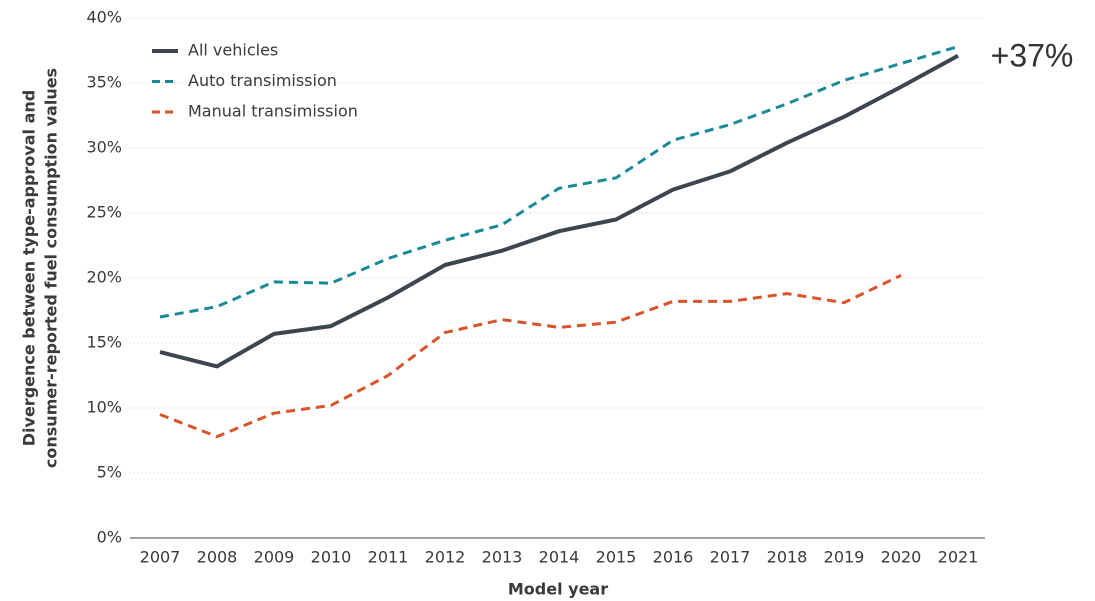  Describe the element at coordinates (388, 557) in the screenshot. I see `x-tick-label: 2011` at that location.